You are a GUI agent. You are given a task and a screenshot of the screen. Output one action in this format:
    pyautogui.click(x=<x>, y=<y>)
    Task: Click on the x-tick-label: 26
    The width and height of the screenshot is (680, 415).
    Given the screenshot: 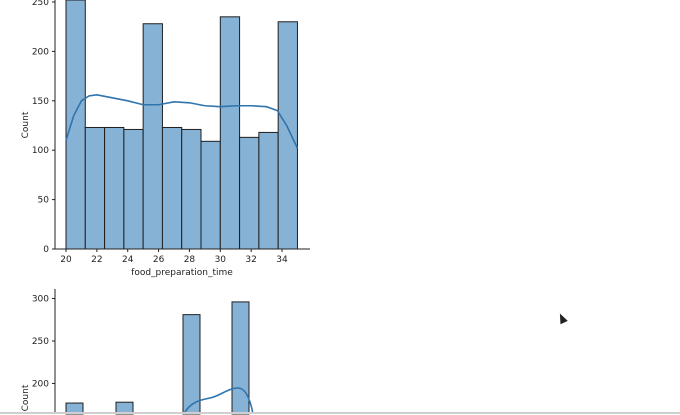 What is the action you would take?
    pyautogui.click(x=159, y=260)
    